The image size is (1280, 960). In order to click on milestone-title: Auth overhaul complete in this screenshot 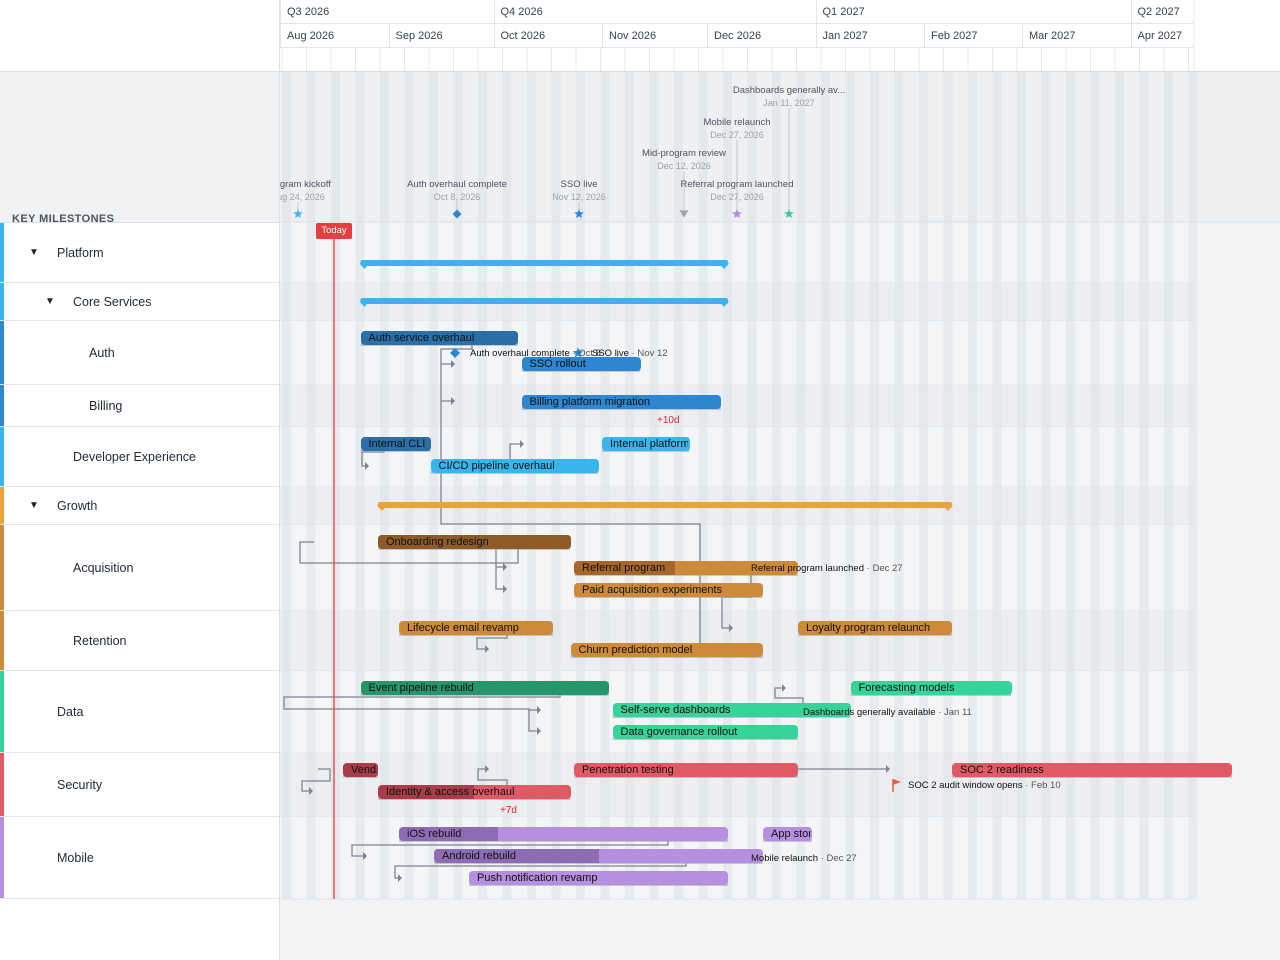, I will do `click(457, 184)`.